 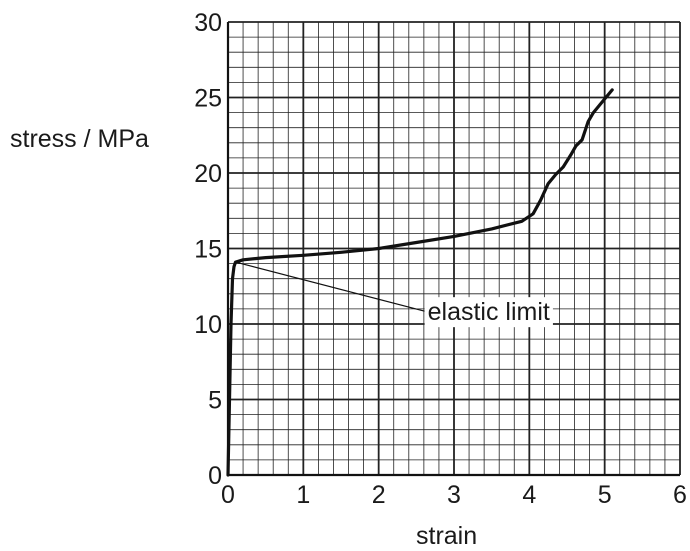 What do you see at coordinates (680, 495) in the screenshot?
I see `x-tick-label: 6` at bounding box center [680, 495].